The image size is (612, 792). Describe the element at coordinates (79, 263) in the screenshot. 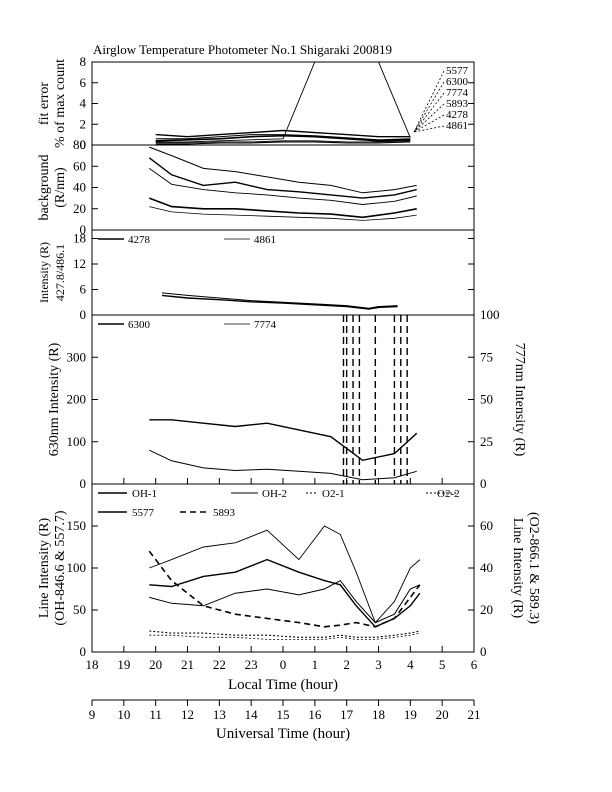

I see `y-tick-label: 12` at that location.